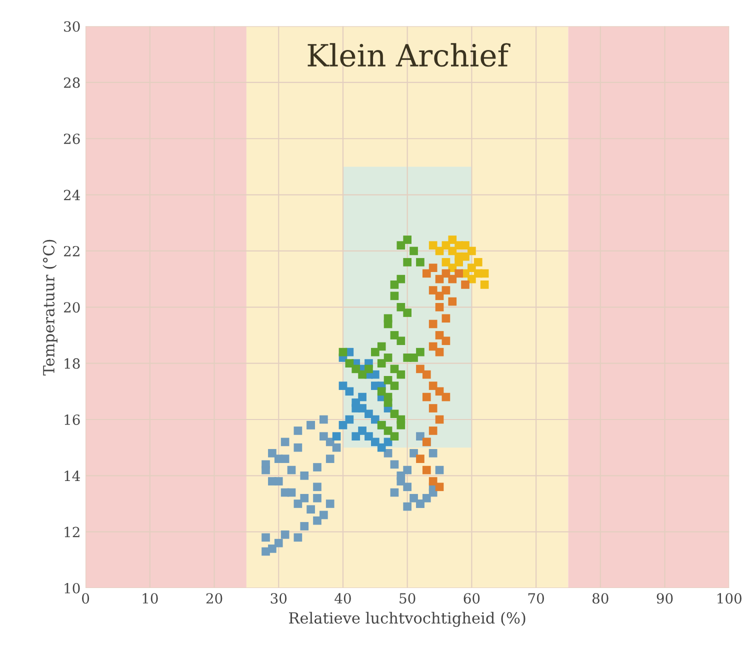 The width and height of the screenshot is (744, 657). I want to click on y-tick-label: 24, so click(72, 195).